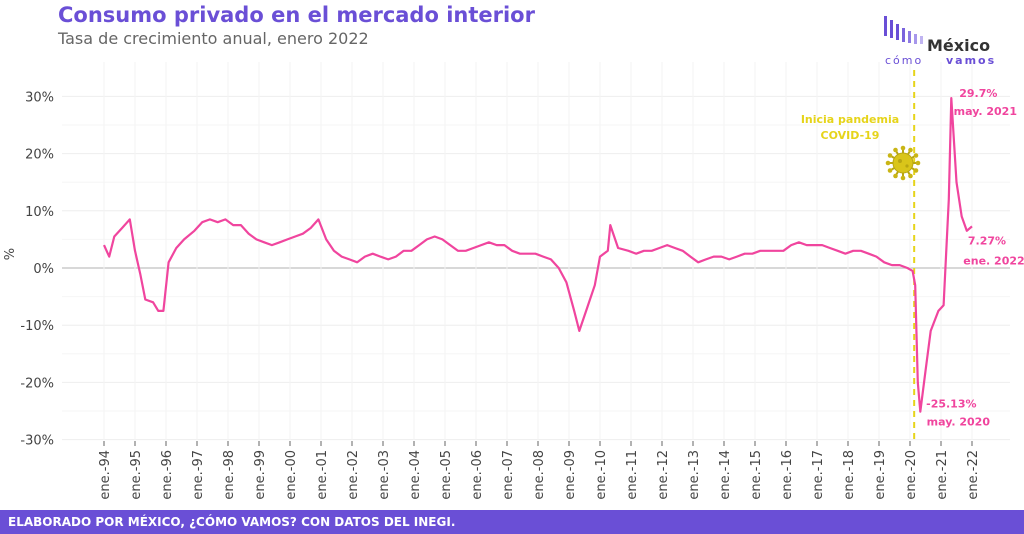  I want to click on x-tick-label: ene.-01, so click(322, 475).